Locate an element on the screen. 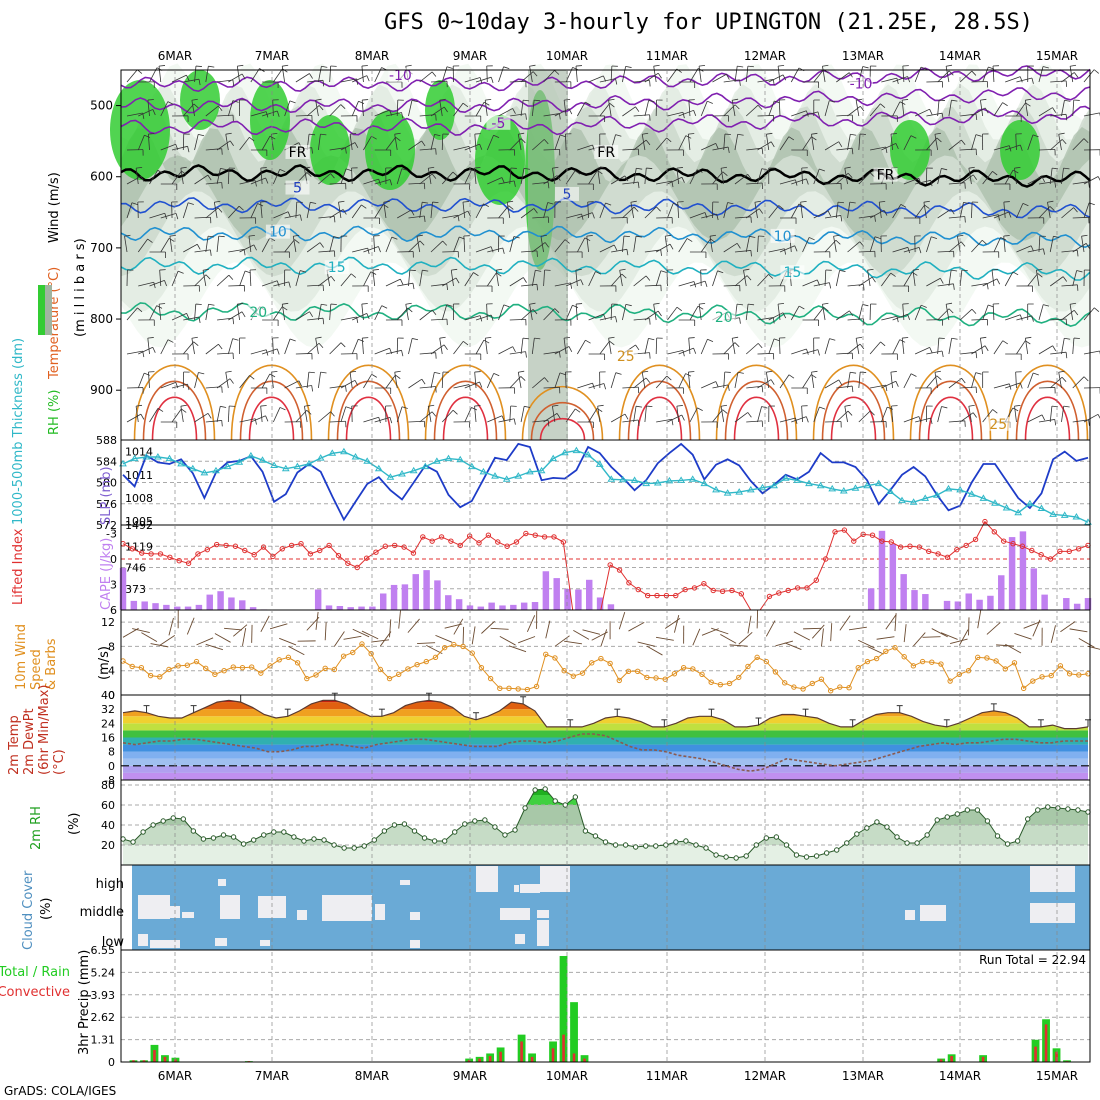 This screenshot has width=1100, height=1100. thickness-tick-label: 588 is located at coordinates (106, 440).